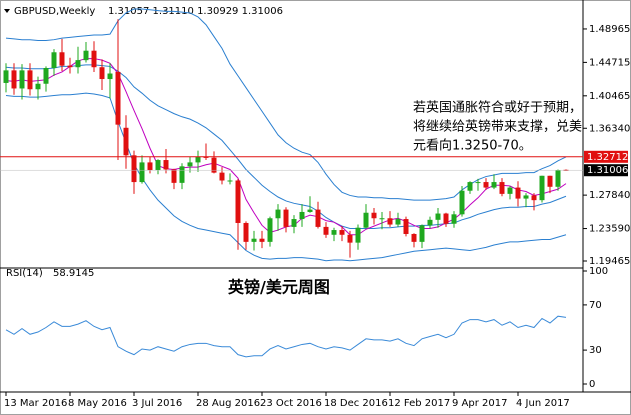 This screenshot has height=415, width=631. I want to click on x-tick-label: 4 Jun 2017, so click(543, 403).